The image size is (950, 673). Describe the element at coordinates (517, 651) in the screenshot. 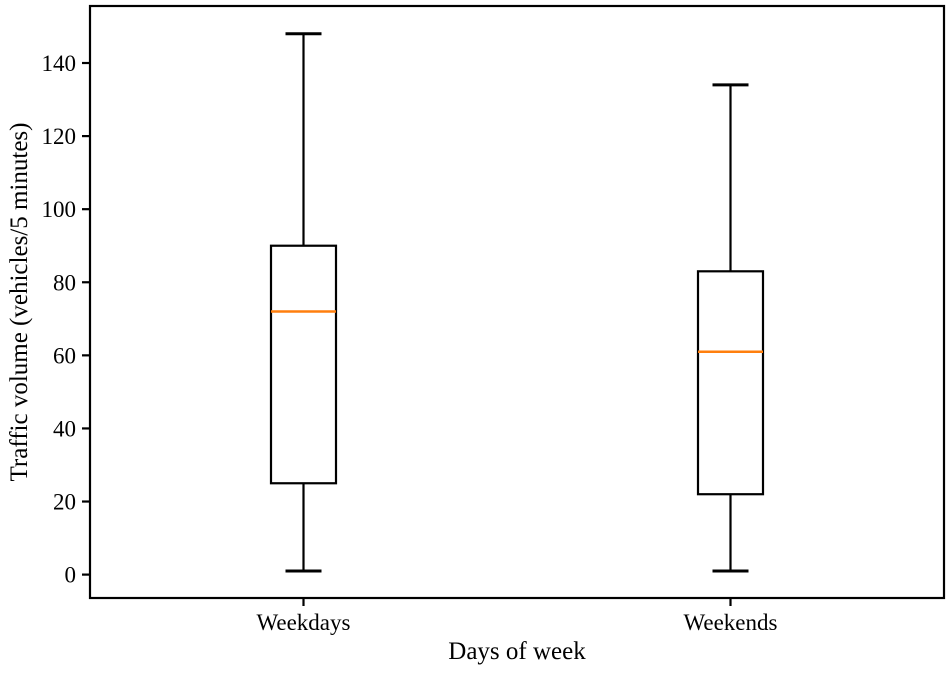

I see `x-axis-label: Days of week` at that location.